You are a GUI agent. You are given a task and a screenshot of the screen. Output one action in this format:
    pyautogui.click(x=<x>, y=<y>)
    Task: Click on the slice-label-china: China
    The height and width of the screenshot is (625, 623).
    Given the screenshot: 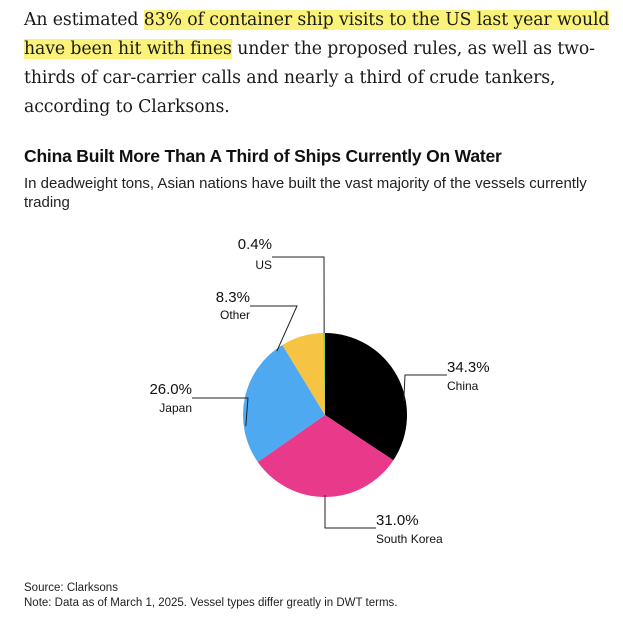 What is the action you would take?
    pyautogui.click(x=463, y=386)
    